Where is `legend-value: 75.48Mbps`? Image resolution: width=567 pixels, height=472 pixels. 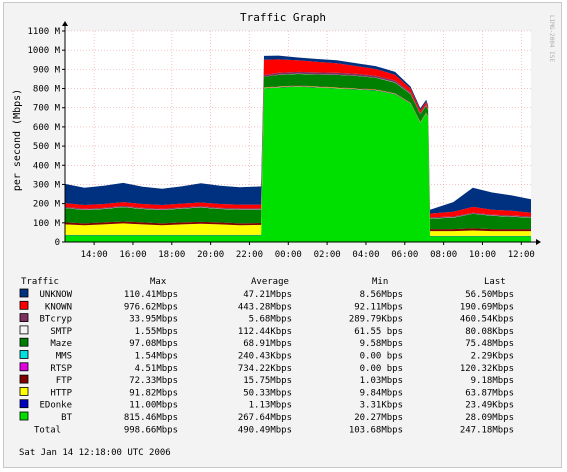
legend-value: 75.48Mbps is located at coordinates (489, 344).